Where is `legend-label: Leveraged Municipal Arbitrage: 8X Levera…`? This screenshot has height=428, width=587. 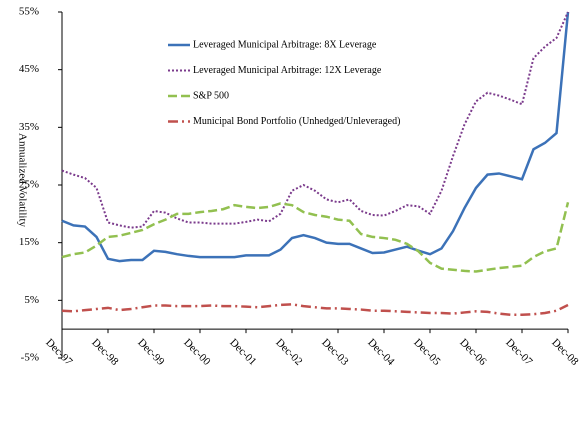
legend-label: Leveraged Municipal Arbitrage: 8X Levera… is located at coordinates (285, 44).